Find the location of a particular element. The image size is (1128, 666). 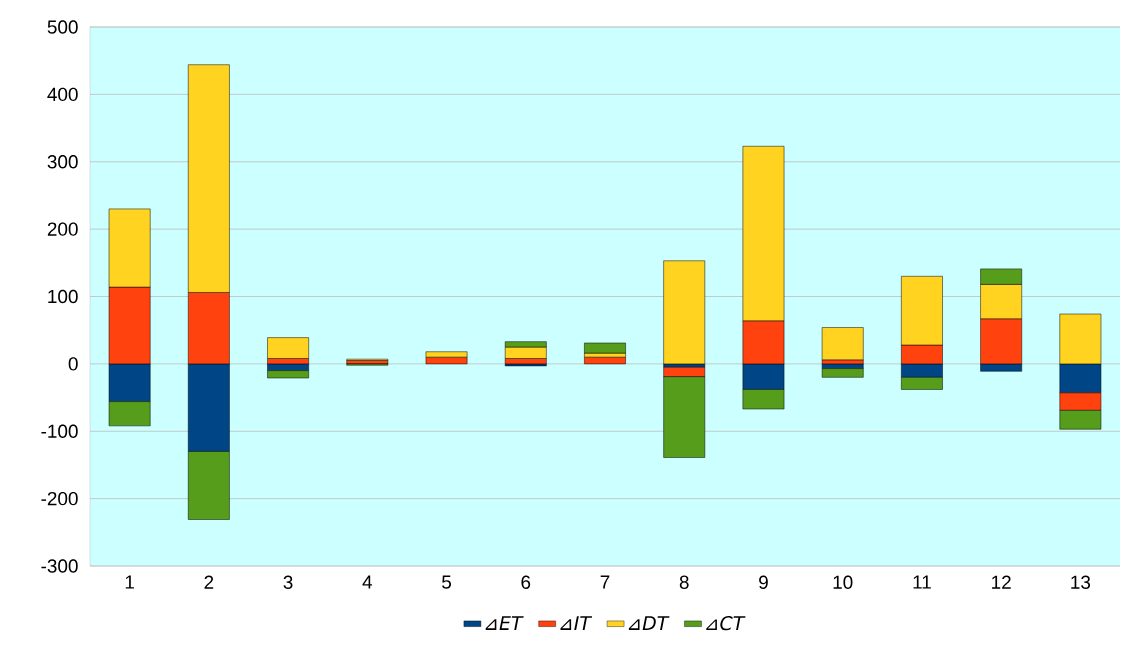

y-tick-label: 0 is located at coordinates (73, 364).